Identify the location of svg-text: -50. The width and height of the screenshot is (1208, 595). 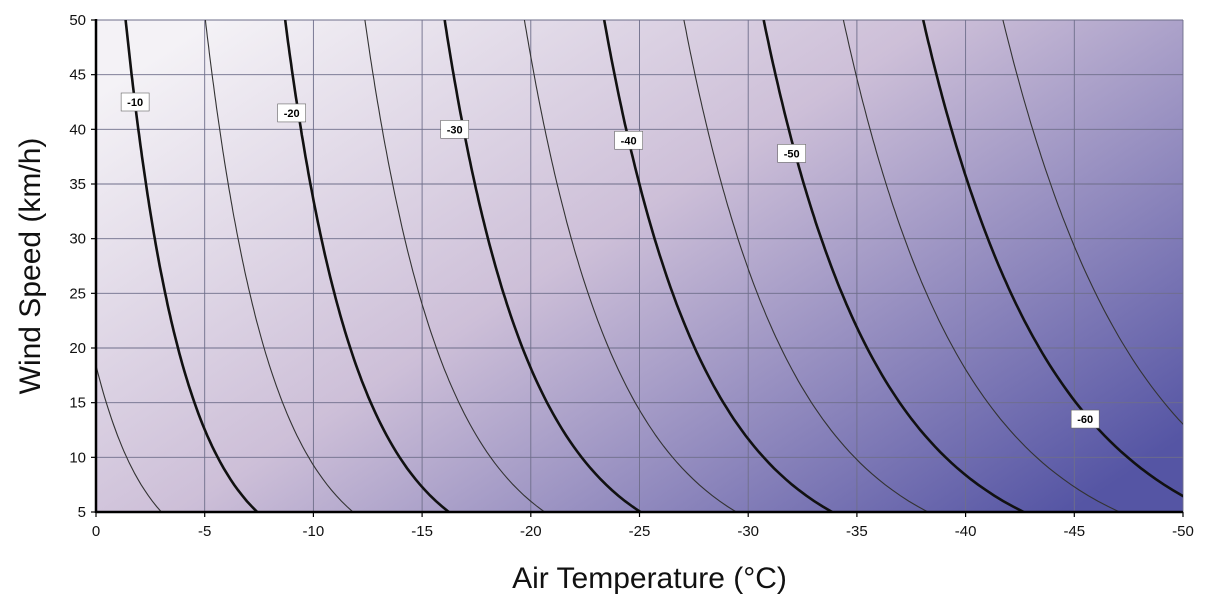
(792, 154).